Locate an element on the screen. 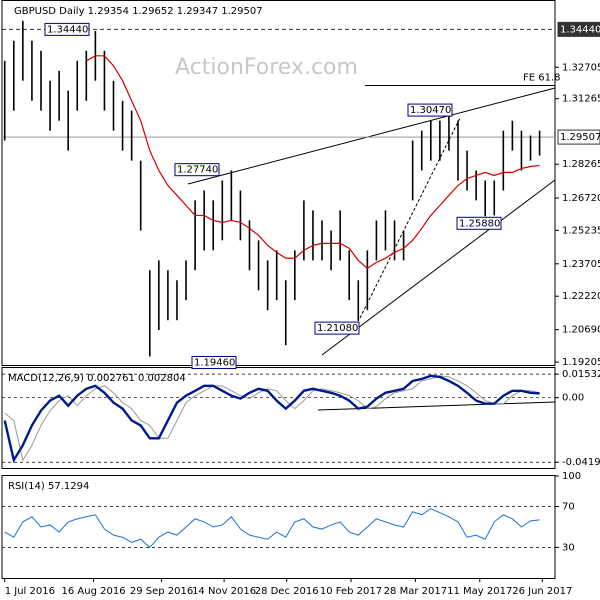  y-tick-label: 1.25235 is located at coordinates (581, 230).